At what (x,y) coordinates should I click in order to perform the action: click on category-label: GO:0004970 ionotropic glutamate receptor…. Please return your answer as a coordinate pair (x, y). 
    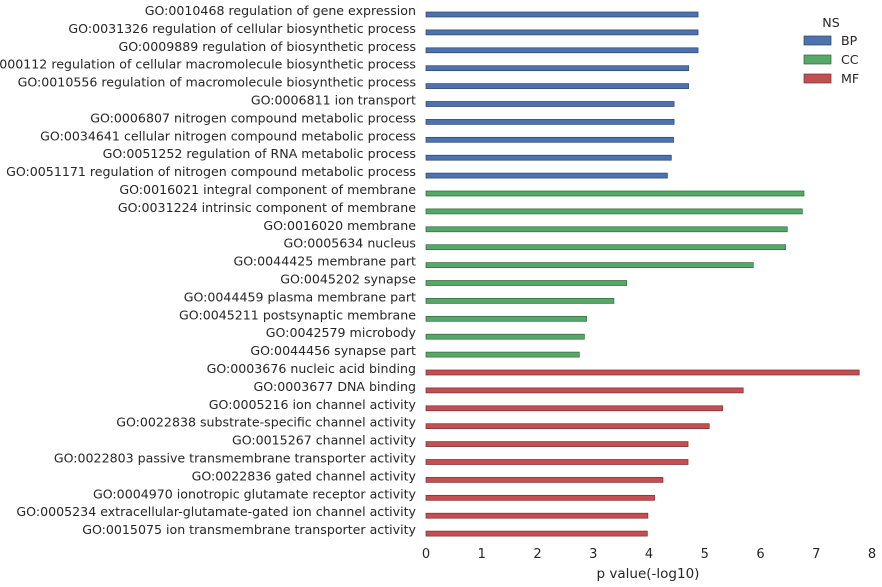
    Looking at the image, I should click on (255, 493).